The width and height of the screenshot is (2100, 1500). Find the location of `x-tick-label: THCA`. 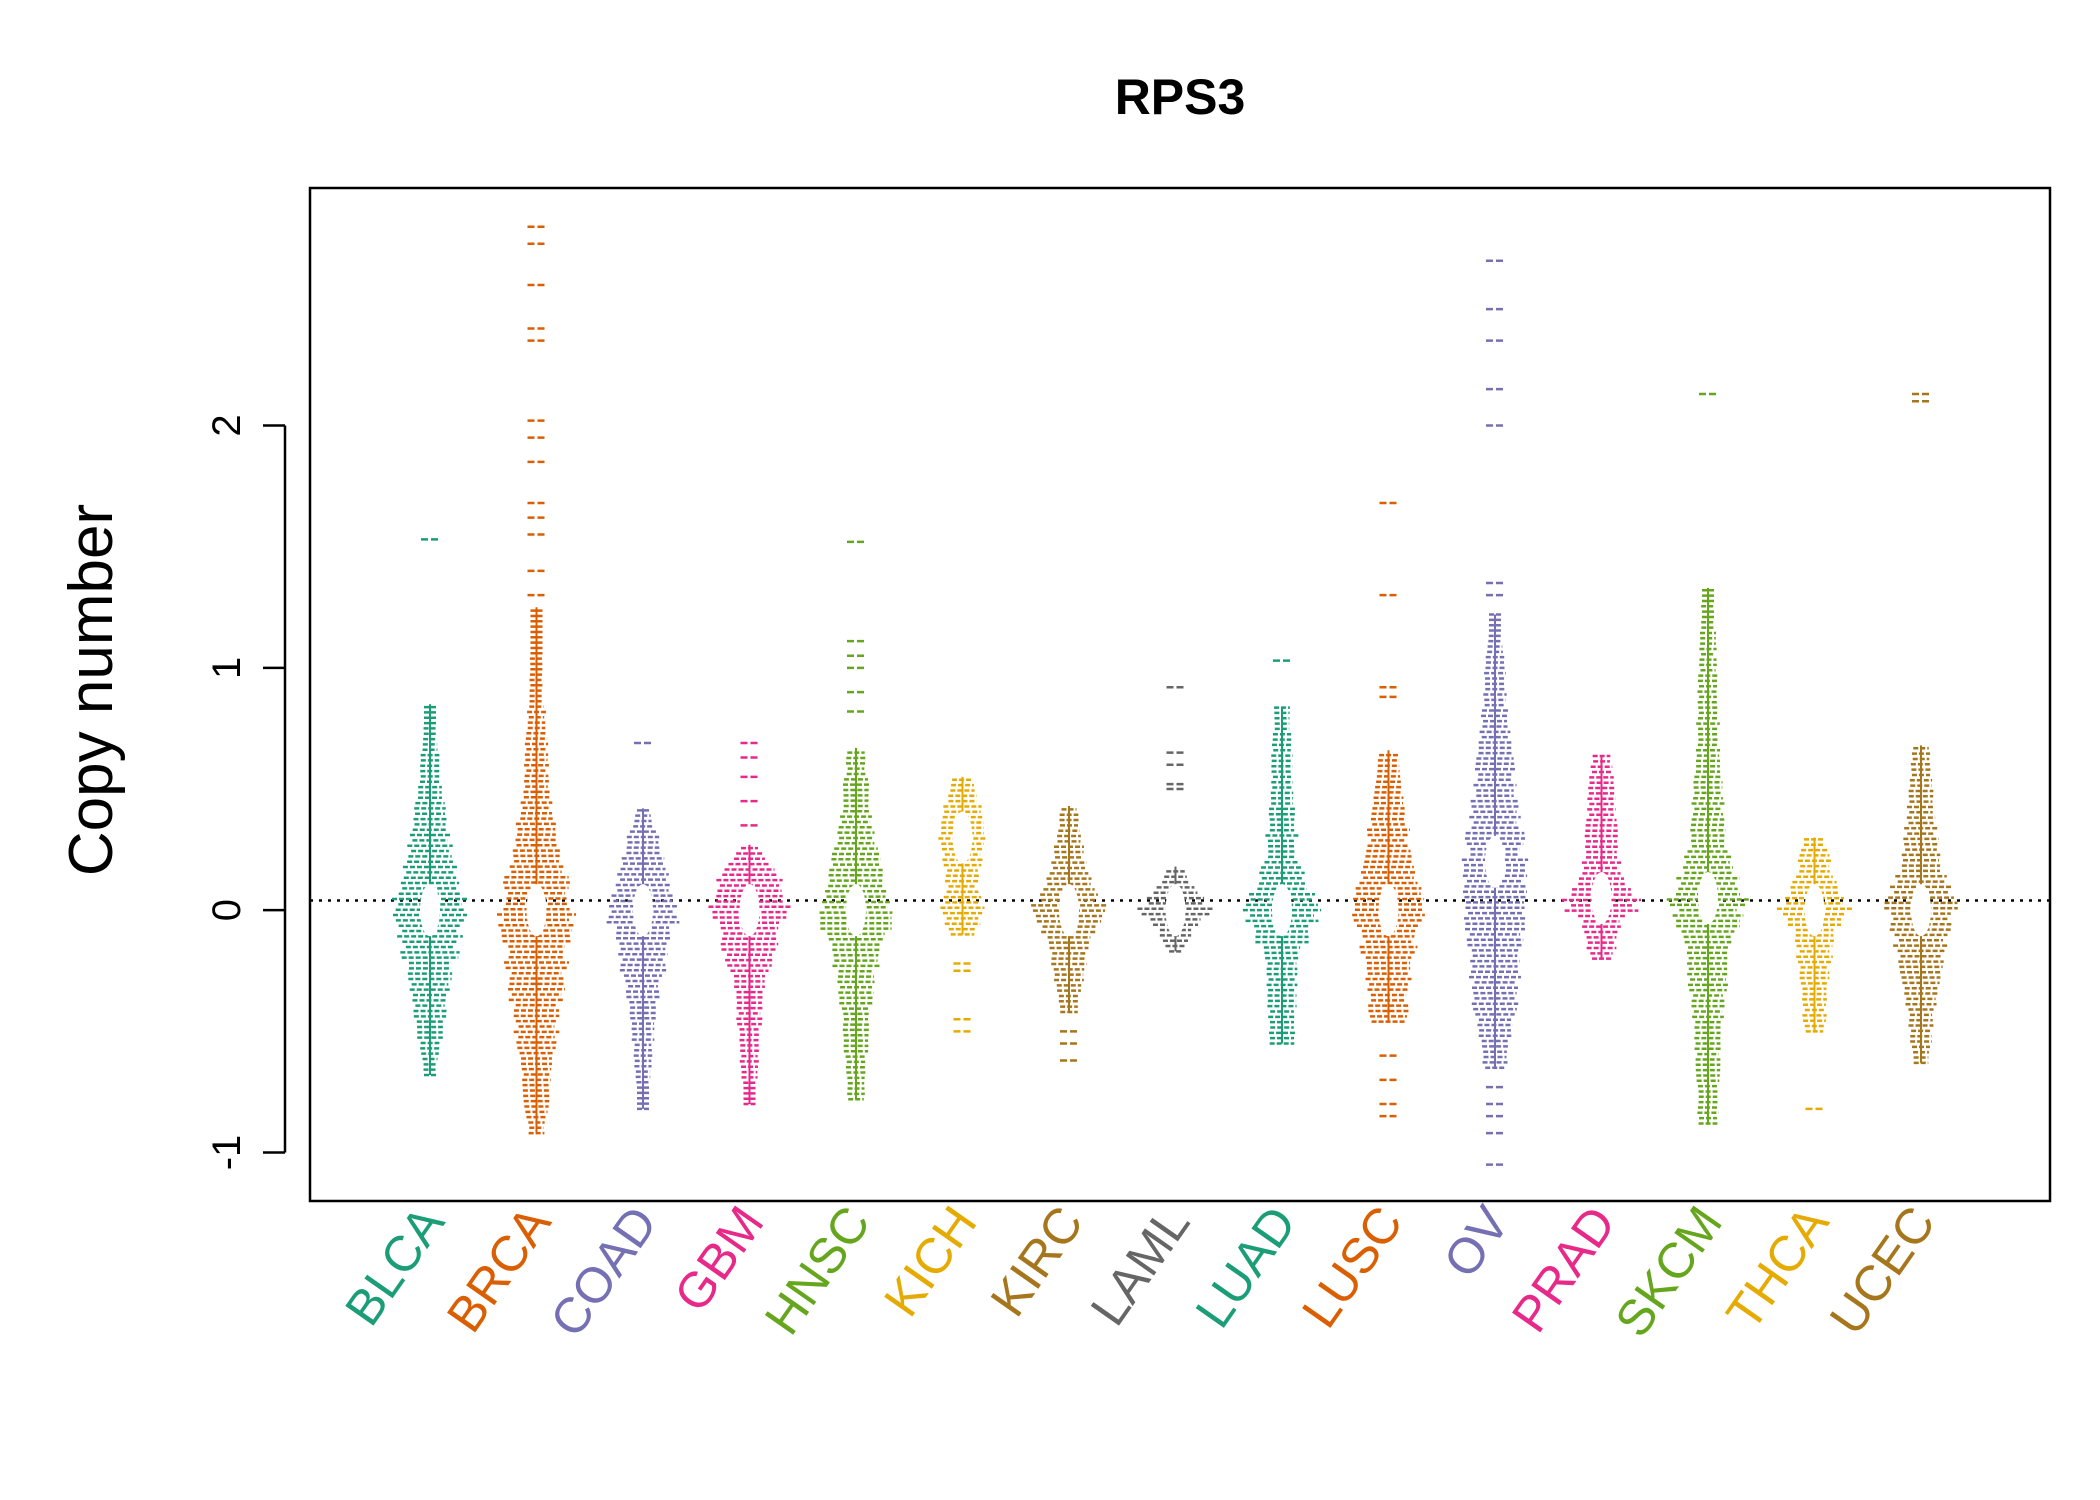

x-tick-label: THCA is located at coordinates (1778, 1268).